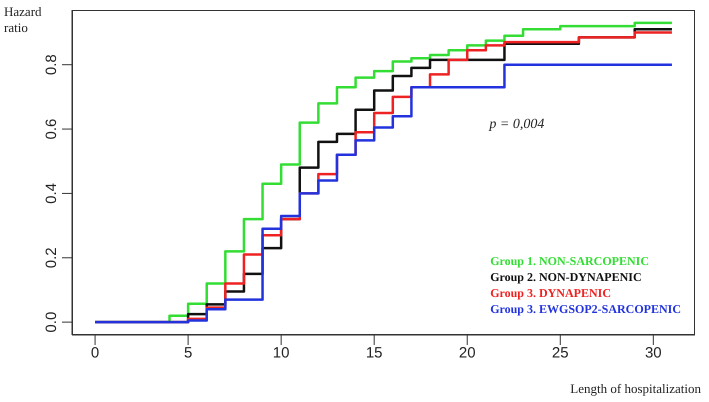 This screenshot has height=402, width=709. What do you see at coordinates (467, 353) in the screenshot?
I see `x-tick-label: 20` at bounding box center [467, 353].